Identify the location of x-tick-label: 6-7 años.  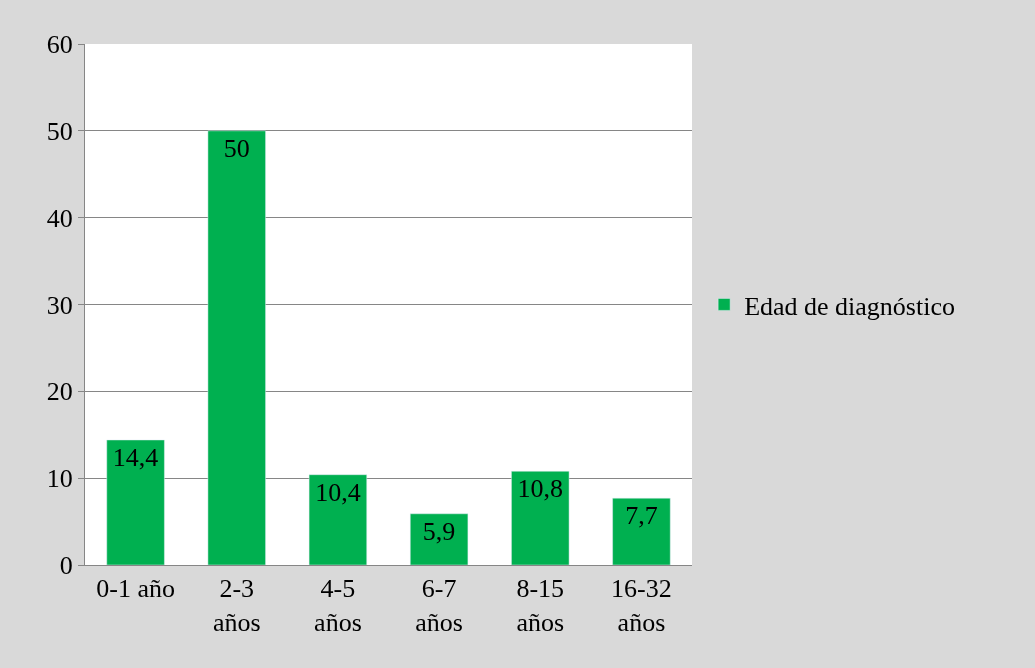
(439, 605).